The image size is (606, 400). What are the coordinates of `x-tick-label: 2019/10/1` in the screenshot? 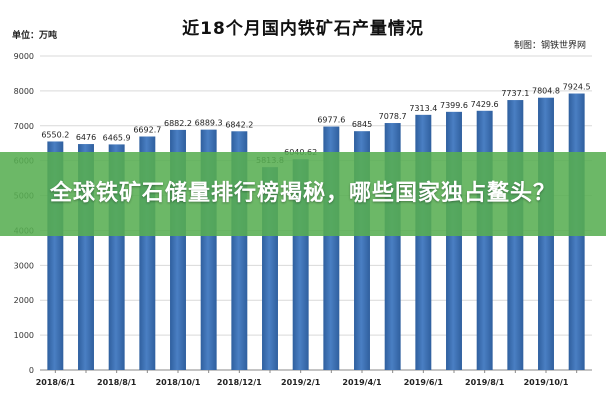 It's located at (546, 382).